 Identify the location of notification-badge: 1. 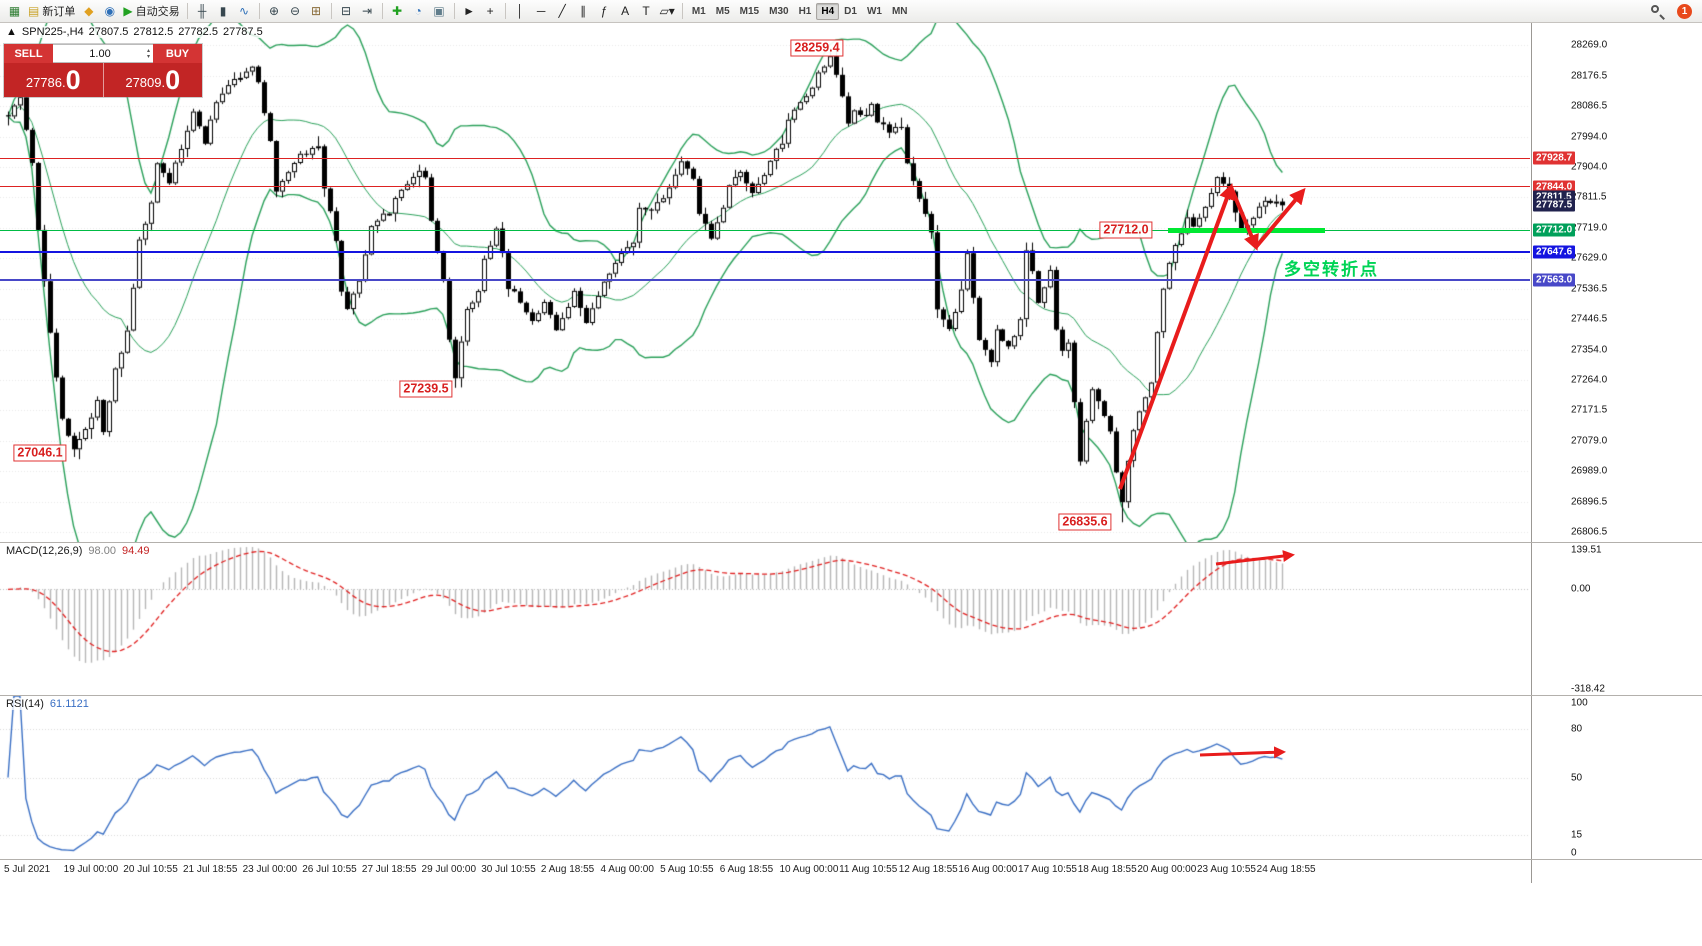
(1684, 11).